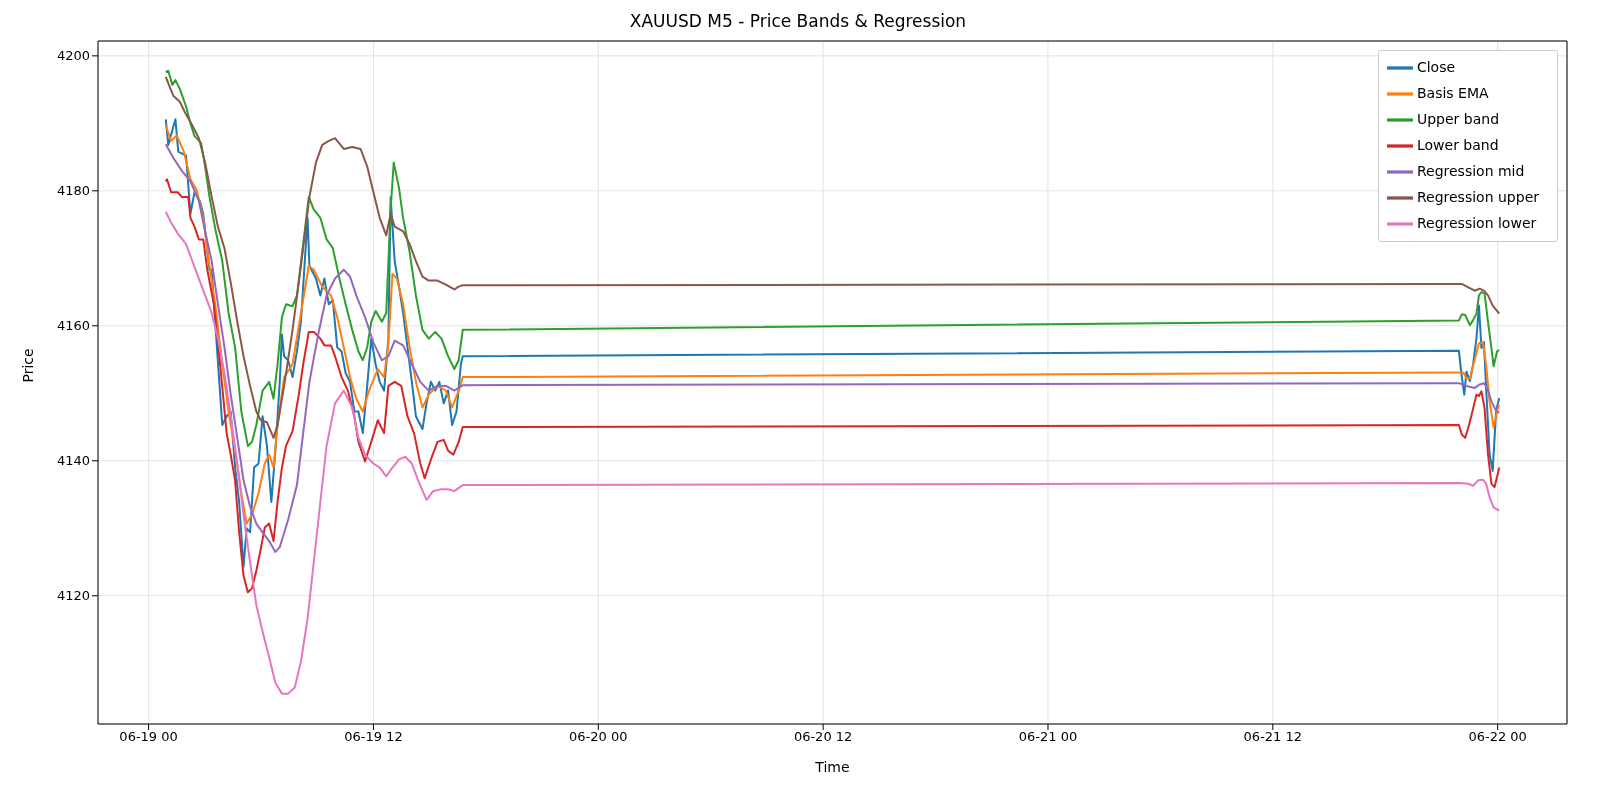 Image resolution: width=1600 pixels, height=800 pixels. Describe the element at coordinates (823, 737) in the screenshot. I see `x-tick-label: 06-20 12` at that location.